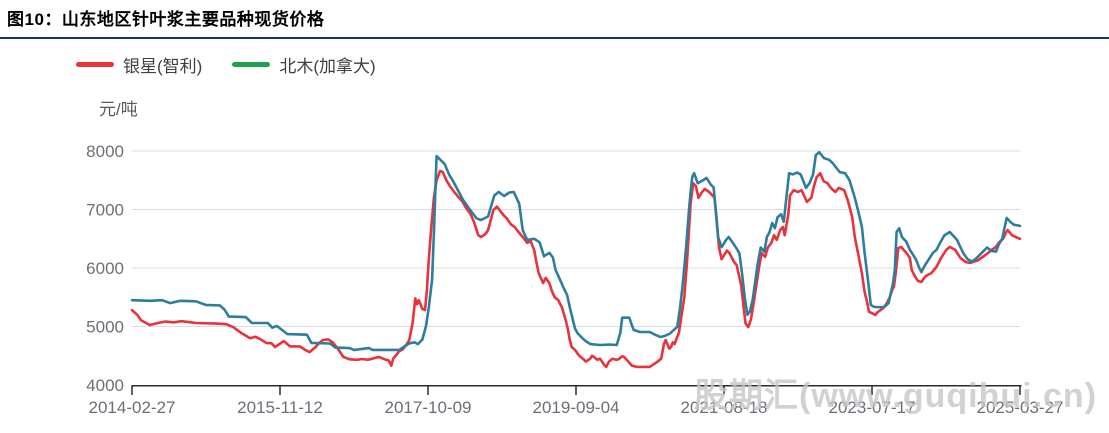  What do you see at coordinates (724, 407) in the screenshot?
I see `x-tick-label: 2021-08-18` at bounding box center [724, 407].